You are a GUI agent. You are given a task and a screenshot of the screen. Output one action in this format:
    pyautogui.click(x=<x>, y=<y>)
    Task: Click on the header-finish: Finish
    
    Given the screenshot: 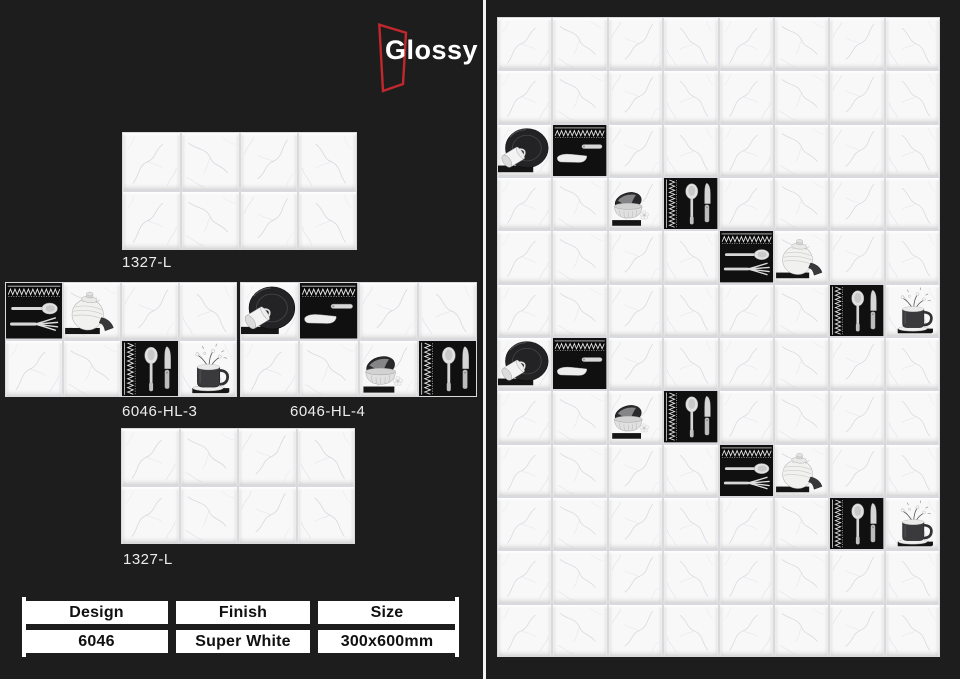 What is the action you would take?
    pyautogui.click(x=243, y=612)
    